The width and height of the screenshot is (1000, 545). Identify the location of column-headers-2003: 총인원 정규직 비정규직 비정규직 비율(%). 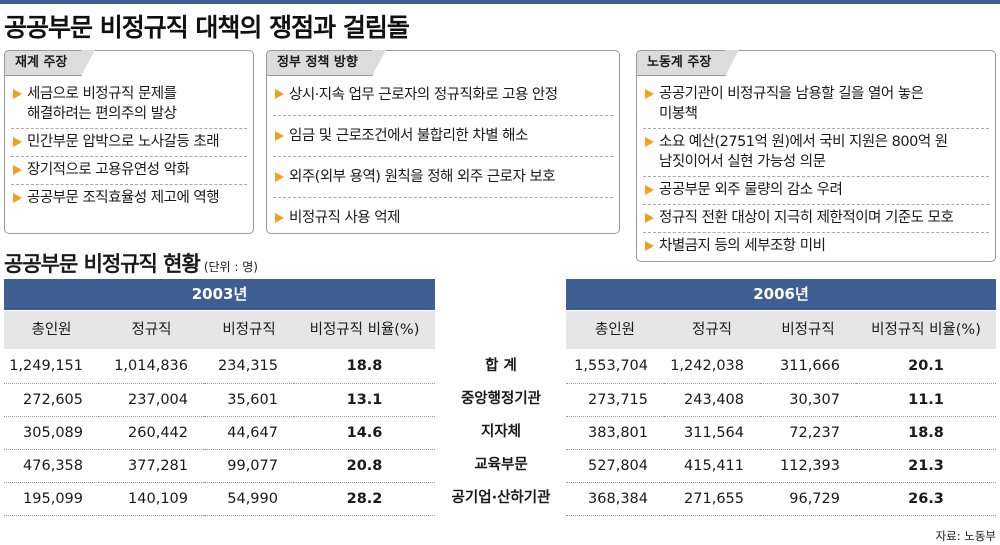
(219, 330).